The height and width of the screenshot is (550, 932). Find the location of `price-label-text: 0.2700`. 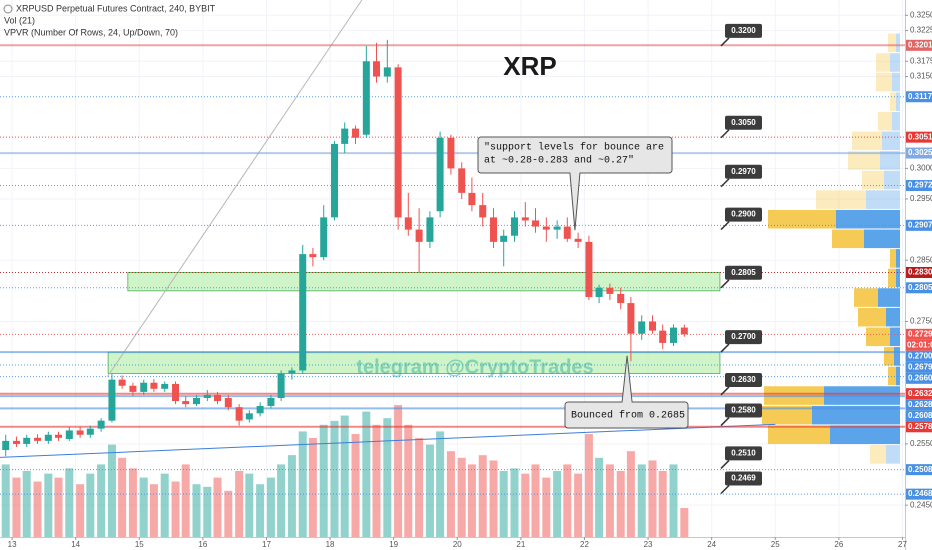

price-label-text: 0.2700 is located at coordinates (920, 355).